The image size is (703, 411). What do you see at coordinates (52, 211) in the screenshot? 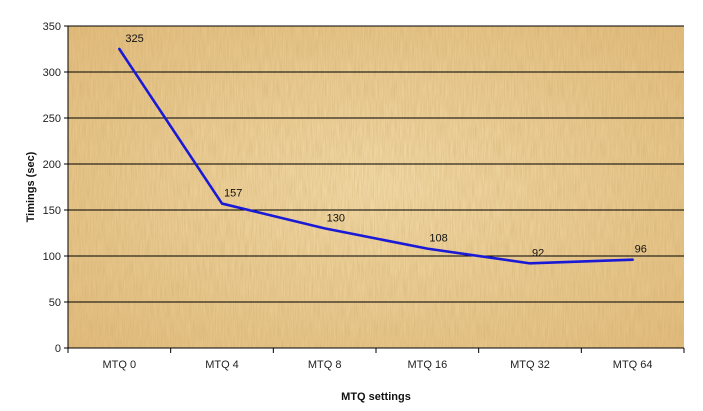
I see `y-tick-label: 150` at bounding box center [52, 211].